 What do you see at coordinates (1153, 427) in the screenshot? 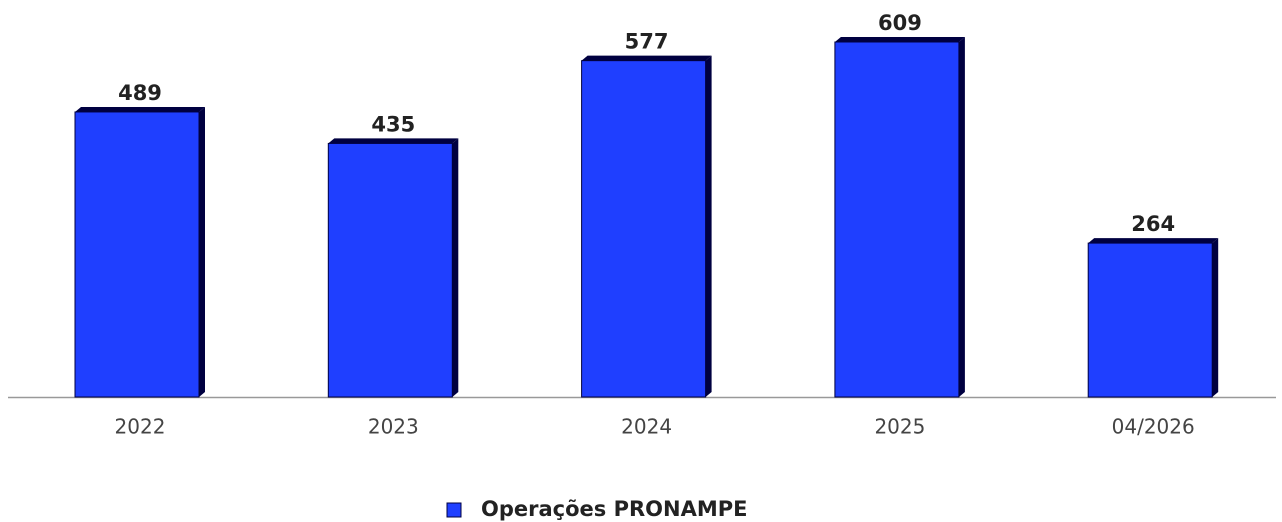
I see `x-tick-label: 04/2026` at bounding box center [1153, 427].